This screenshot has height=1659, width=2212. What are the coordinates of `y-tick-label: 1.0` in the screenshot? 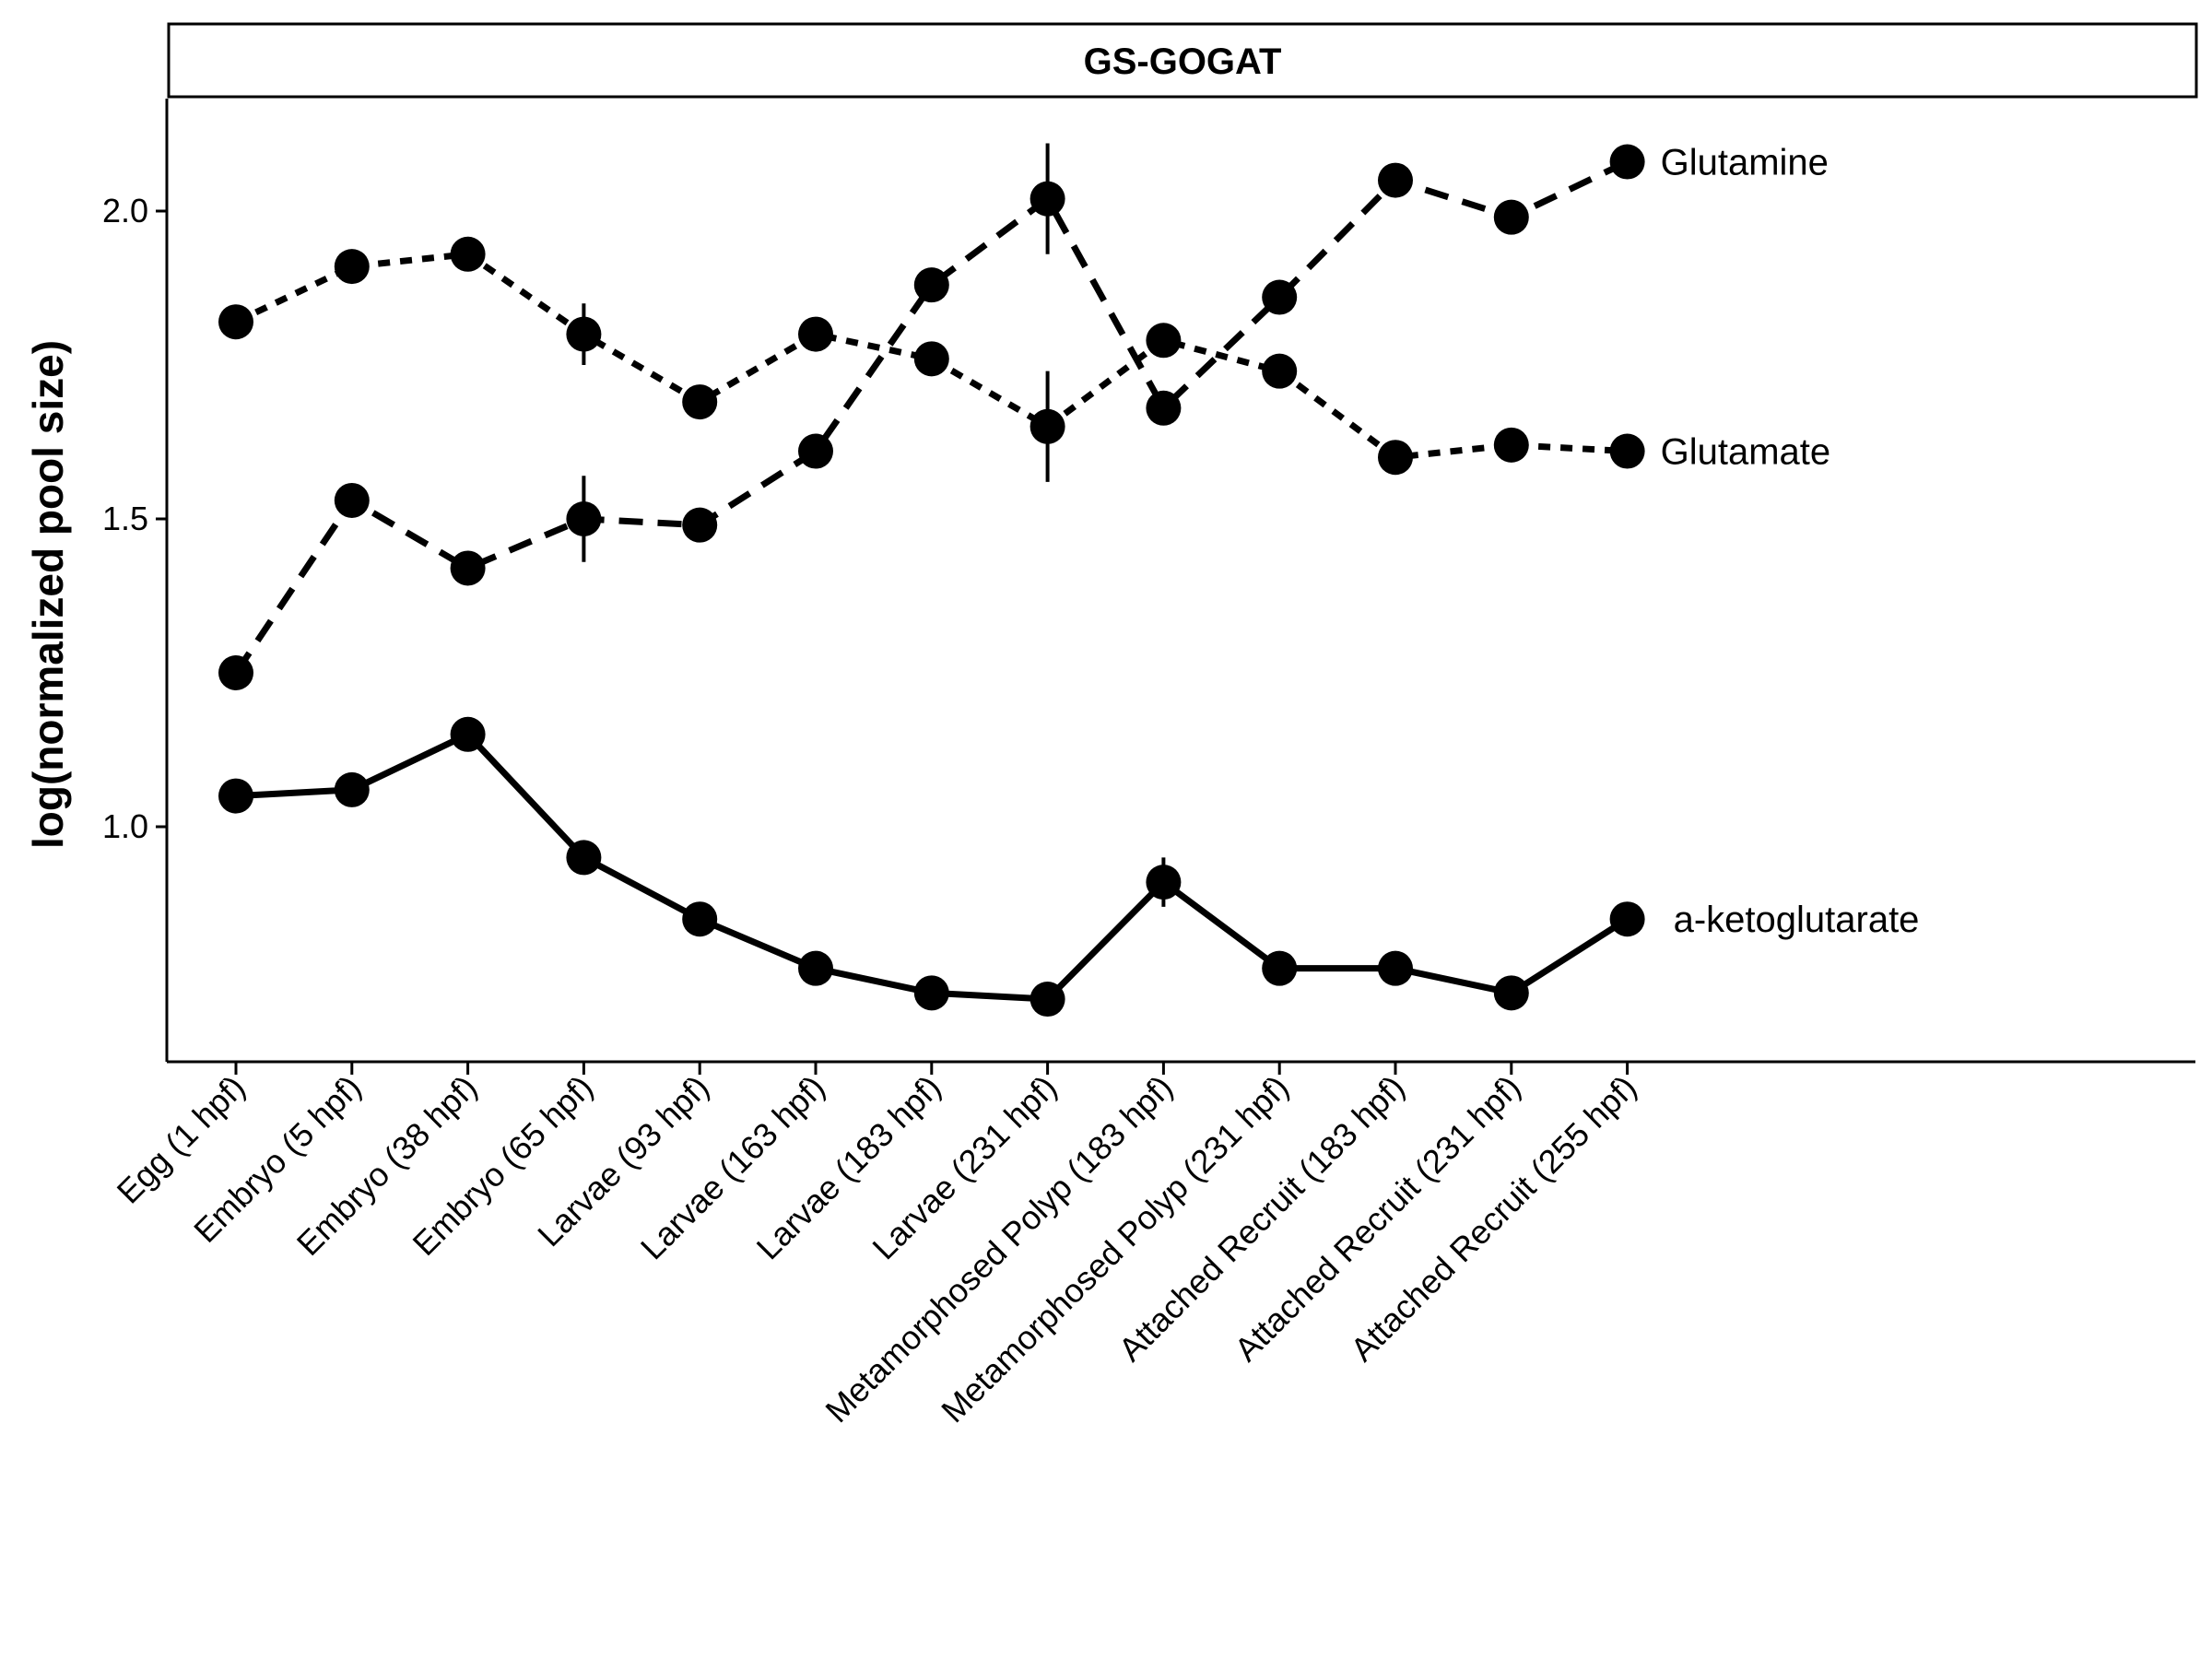 It's located at (125, 826).